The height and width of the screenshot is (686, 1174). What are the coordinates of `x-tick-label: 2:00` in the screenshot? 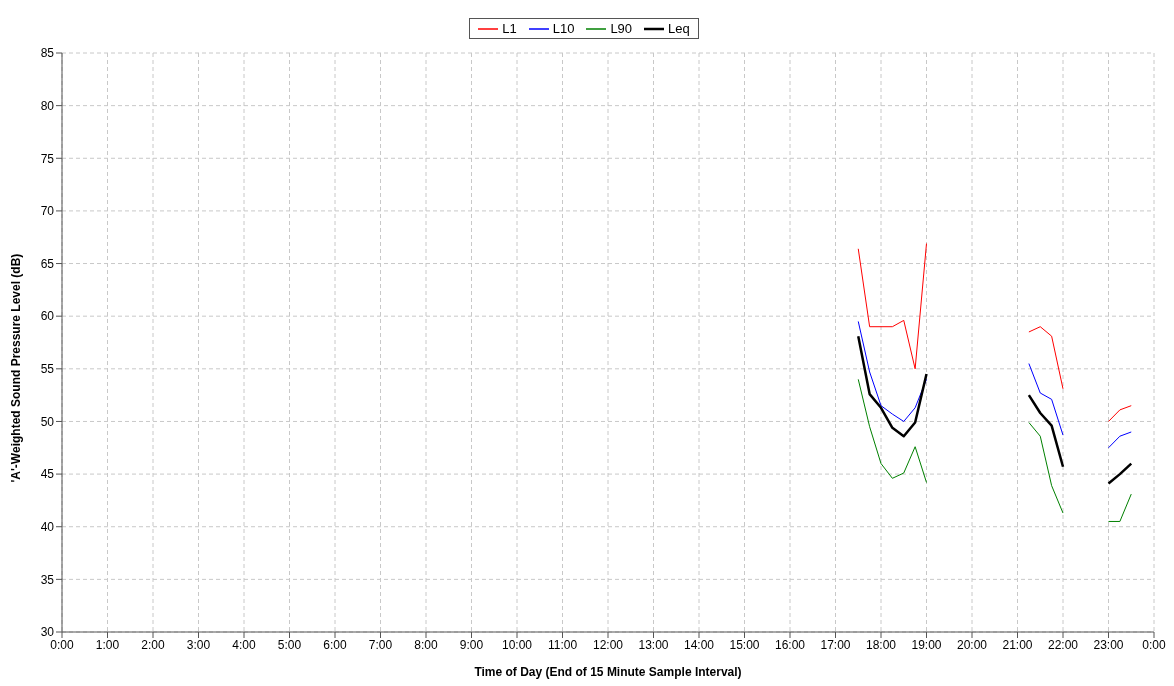 It's located at (153, 644).